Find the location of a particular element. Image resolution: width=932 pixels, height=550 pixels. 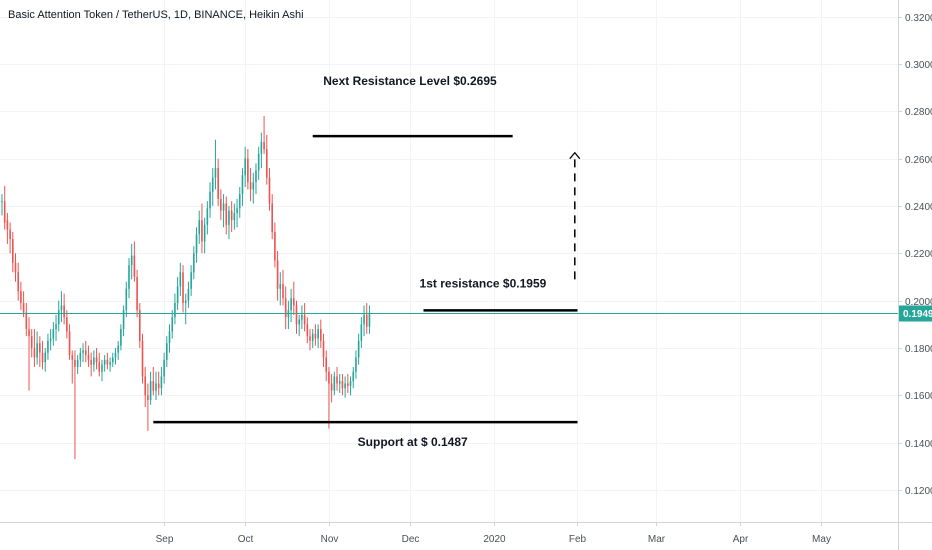

time-tick-label: Oct is located at coordinates (246, 539).